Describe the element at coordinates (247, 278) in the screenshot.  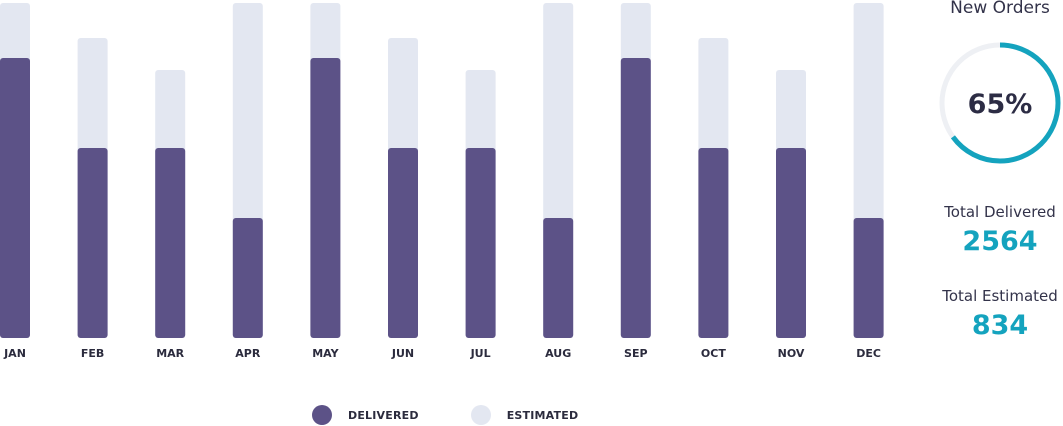
I see `bar-delivered-apr` at that location.